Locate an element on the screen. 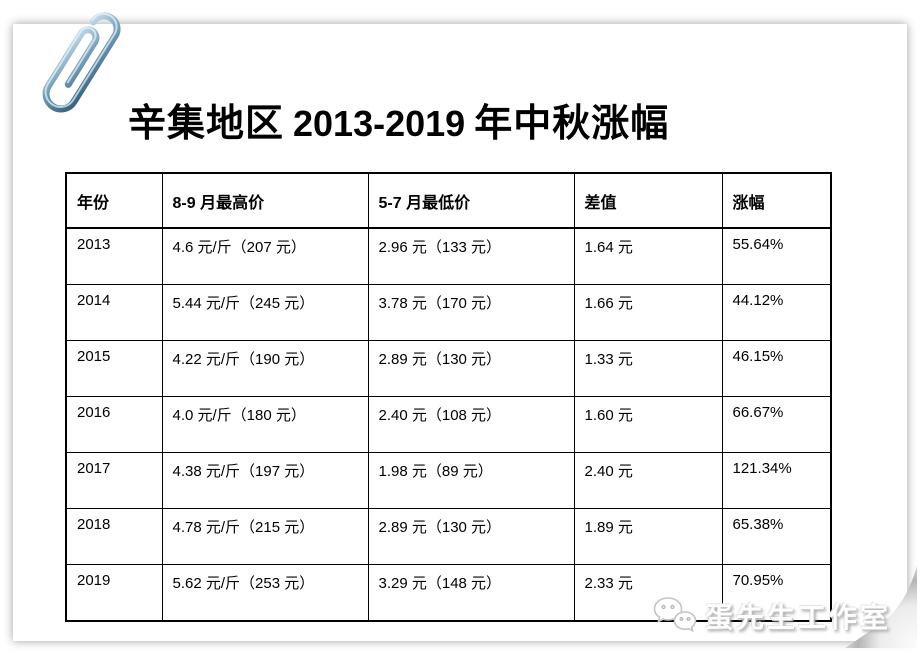 Image resolution: width=920 pixels, height=664 pixels. cell-difference: 1.33 元 is located at coordinates (648, 368).